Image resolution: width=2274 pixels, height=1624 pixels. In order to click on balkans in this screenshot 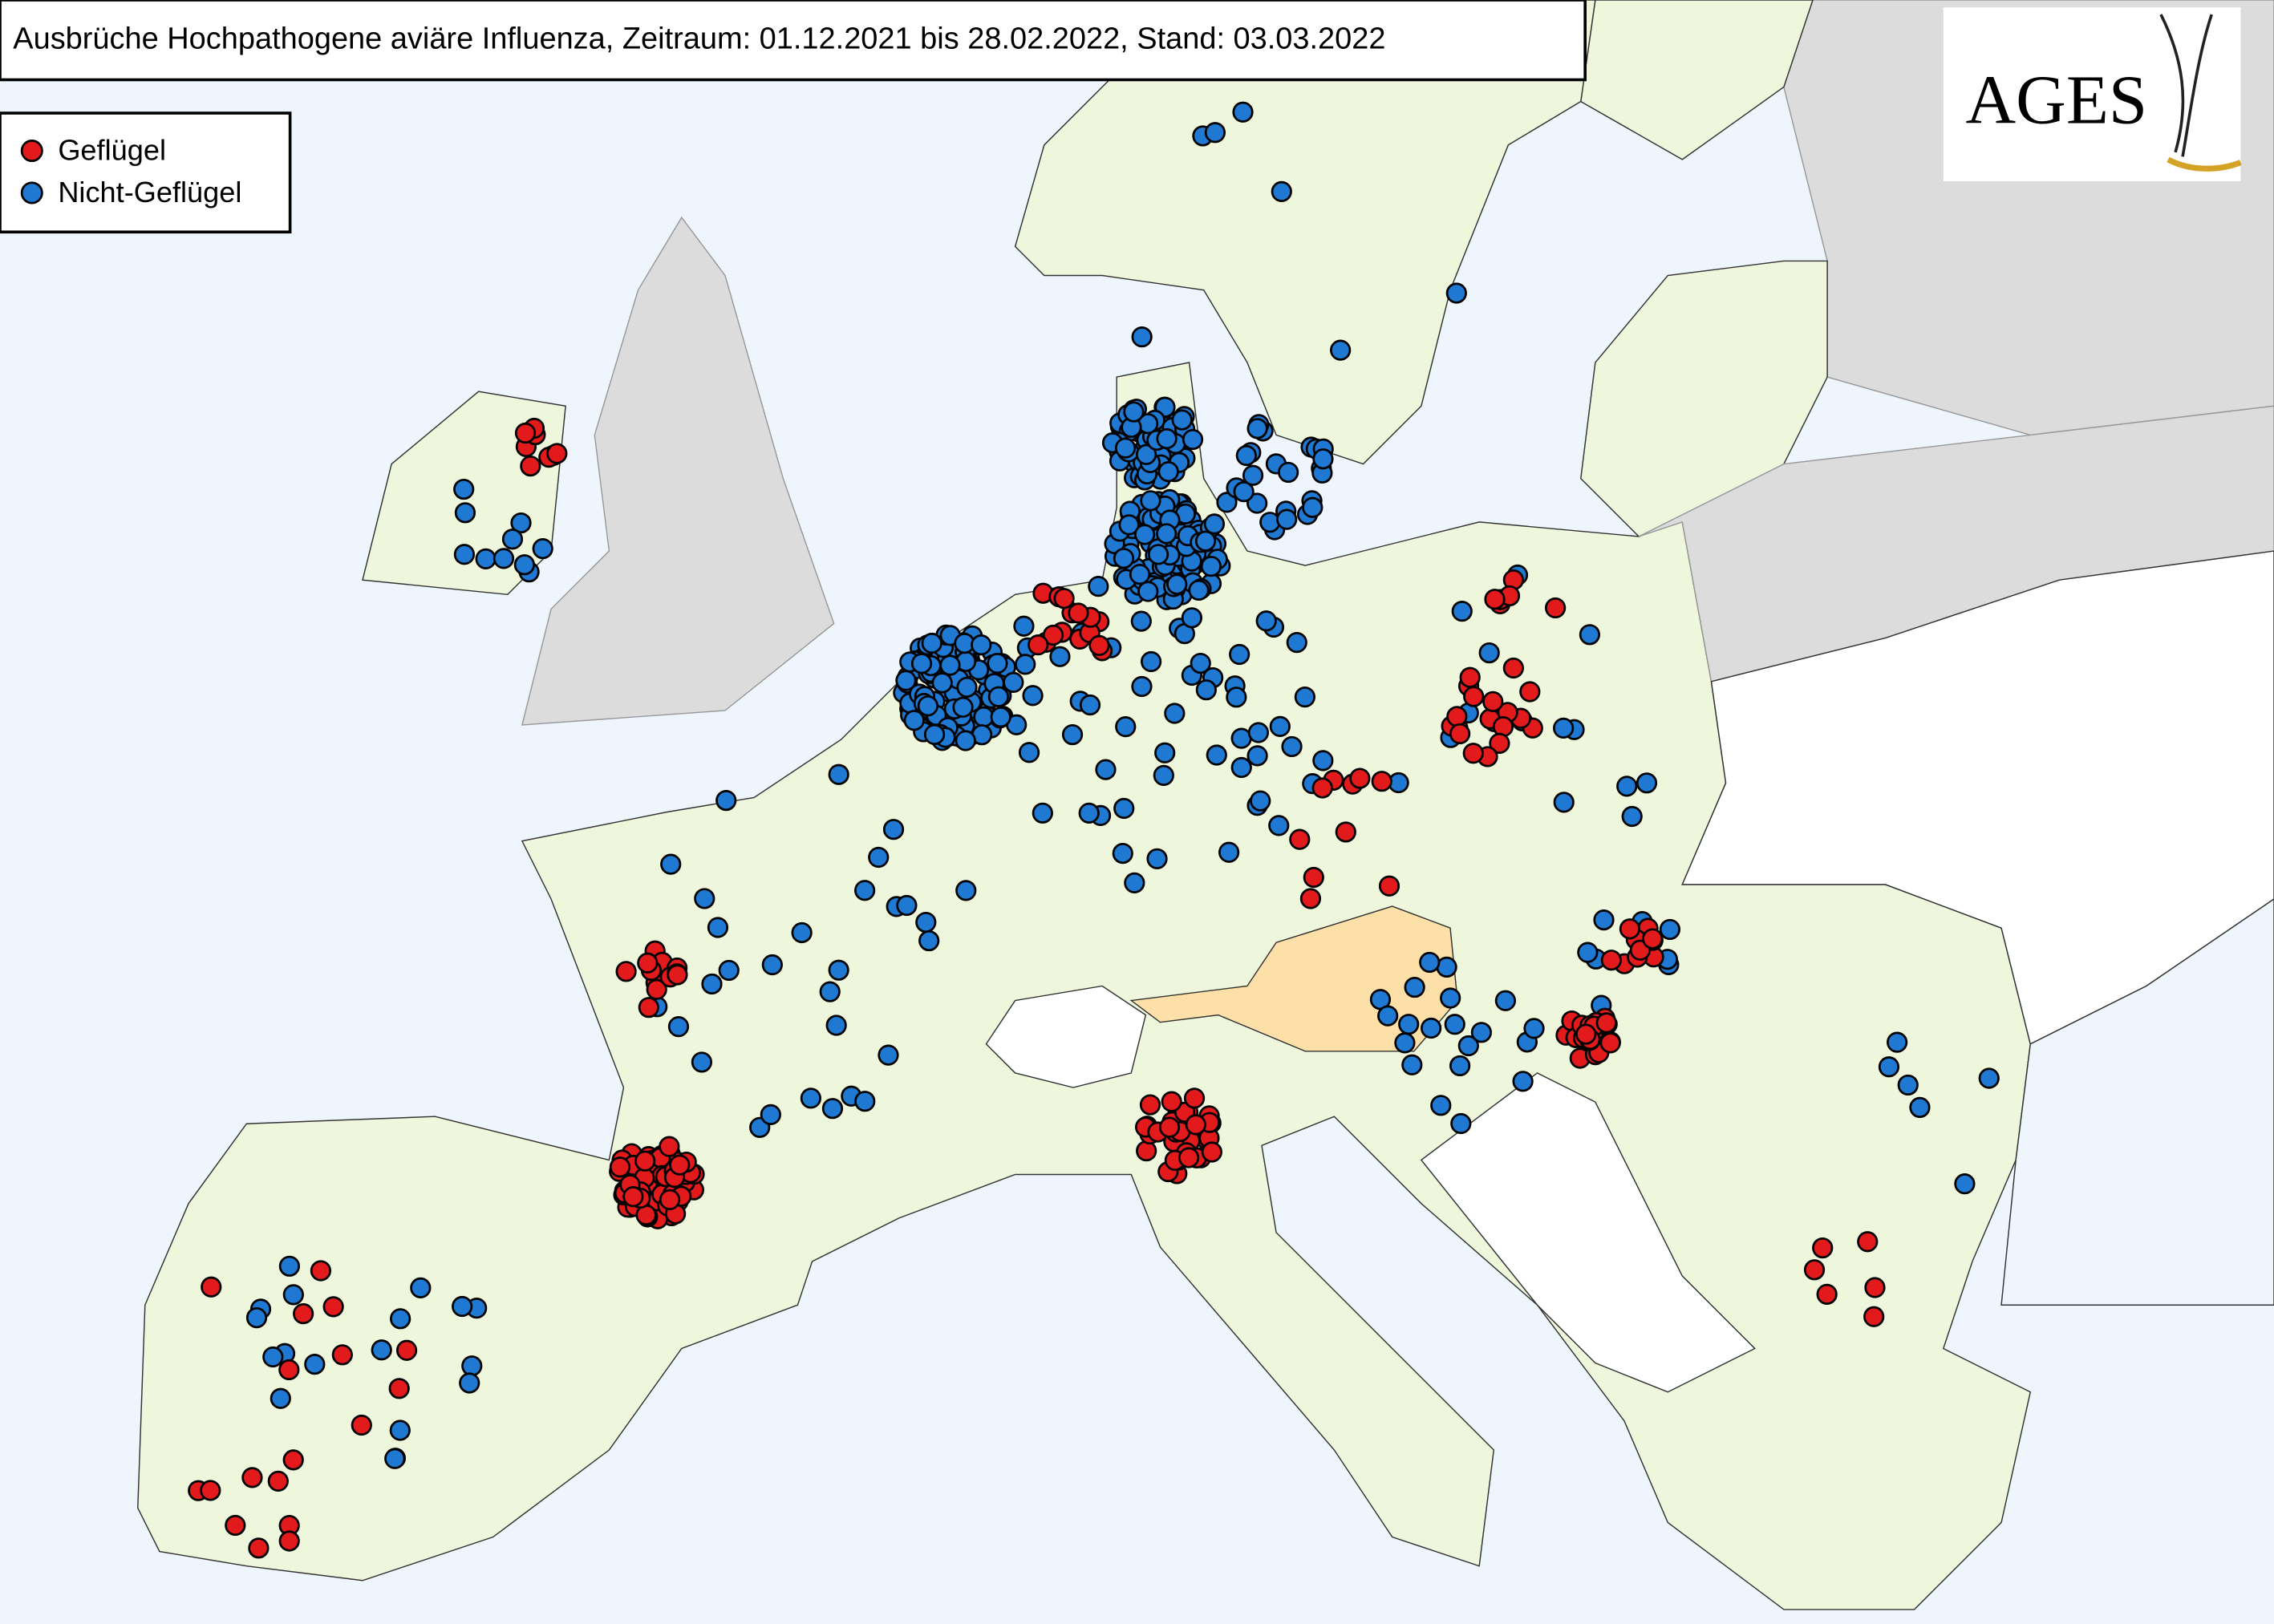, I will do `click(1588, 1232)`.